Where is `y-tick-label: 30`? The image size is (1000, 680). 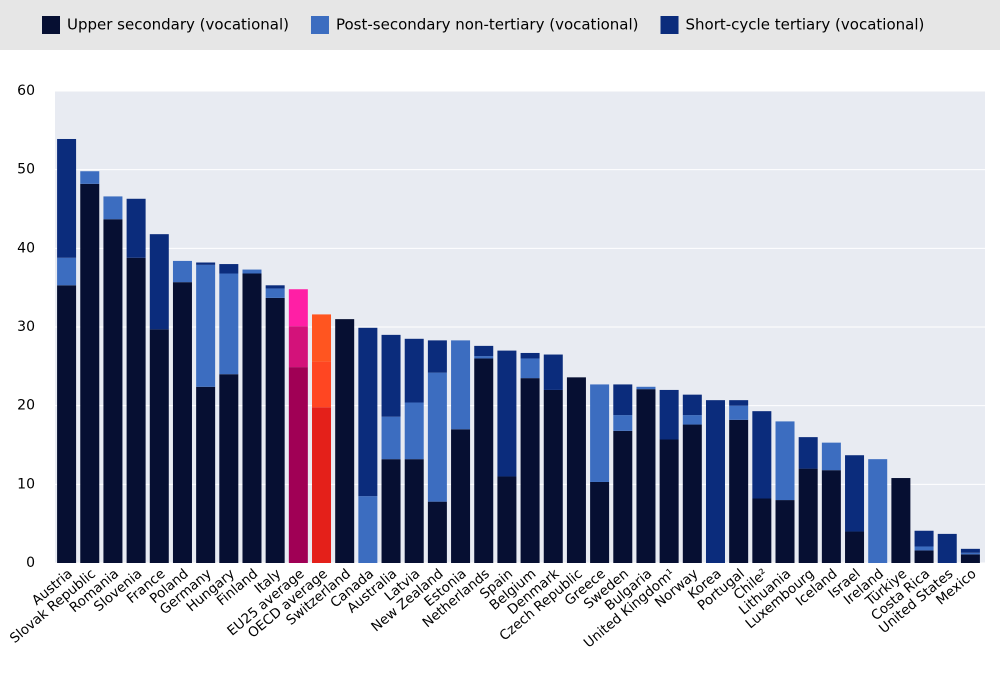 y-tick-label: 30 is located at coordinates (26, 327).